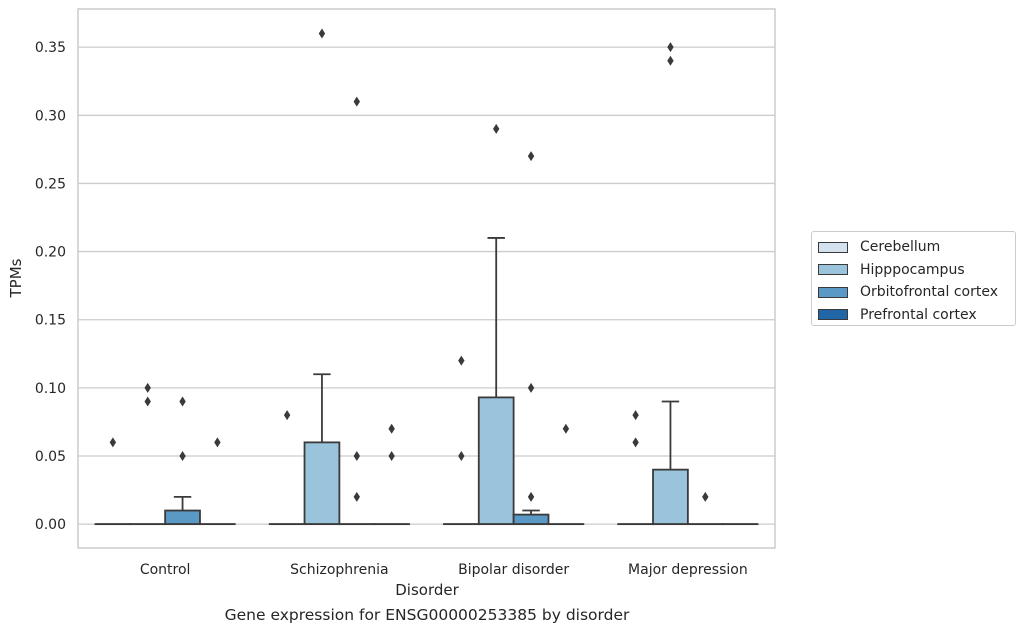  I want to click on y-tick-label: 0.05, so click(50, 457).